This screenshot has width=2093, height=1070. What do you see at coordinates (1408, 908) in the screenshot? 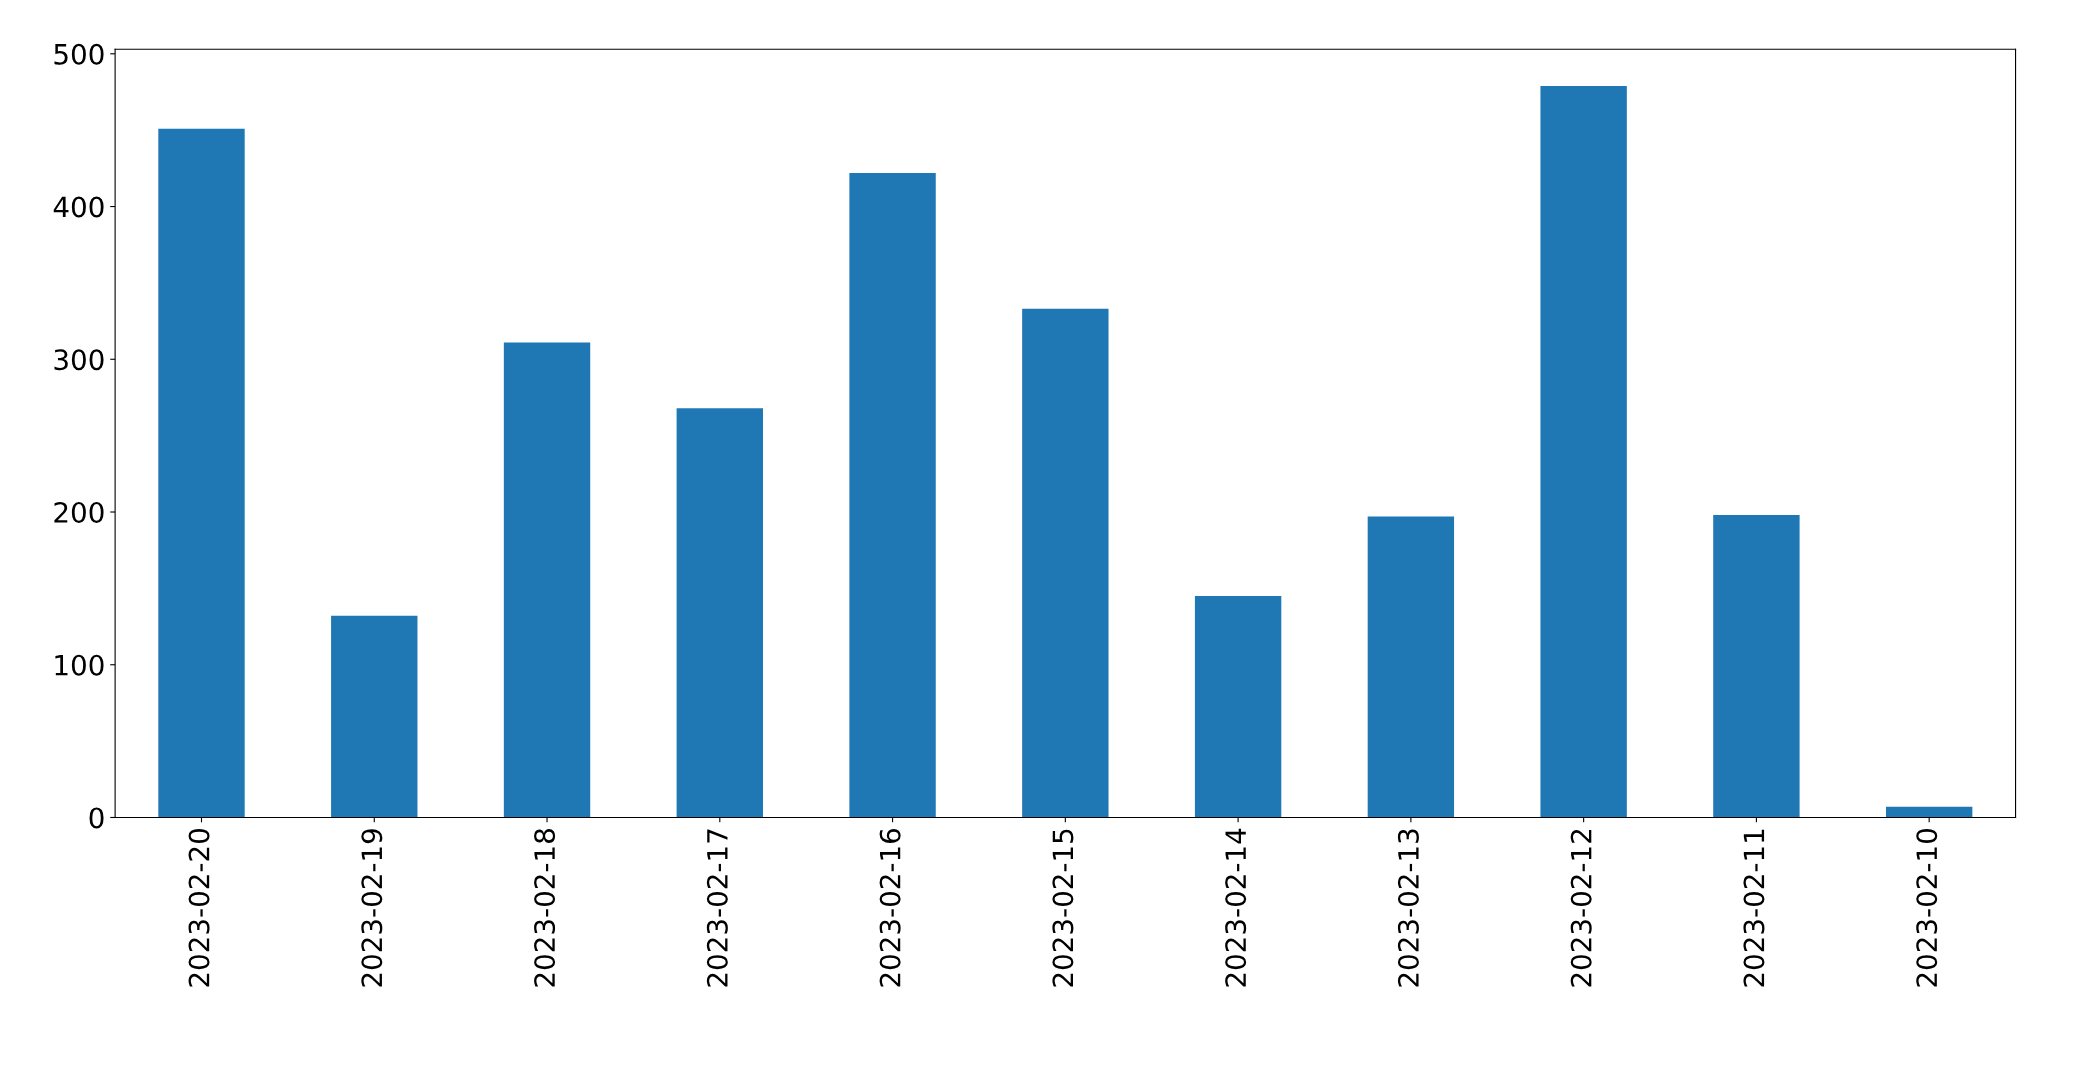
I see `x-tick-label: 2023-02-13` at bounding box center [1408, 908].